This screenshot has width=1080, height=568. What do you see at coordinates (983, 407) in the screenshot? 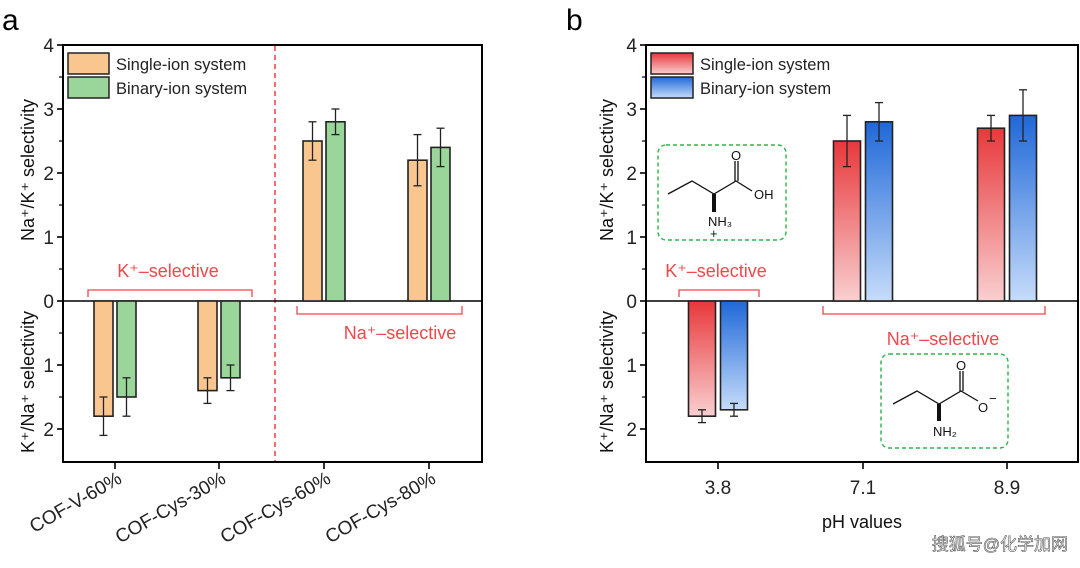
I see `atom-o-minus: O` at bounding box center [983, 407].